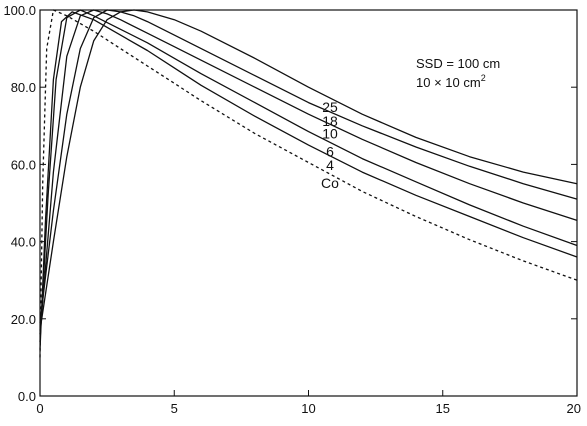 The image size is (587, 426). I want to click on series-label-co: Co, so click(330, 183).